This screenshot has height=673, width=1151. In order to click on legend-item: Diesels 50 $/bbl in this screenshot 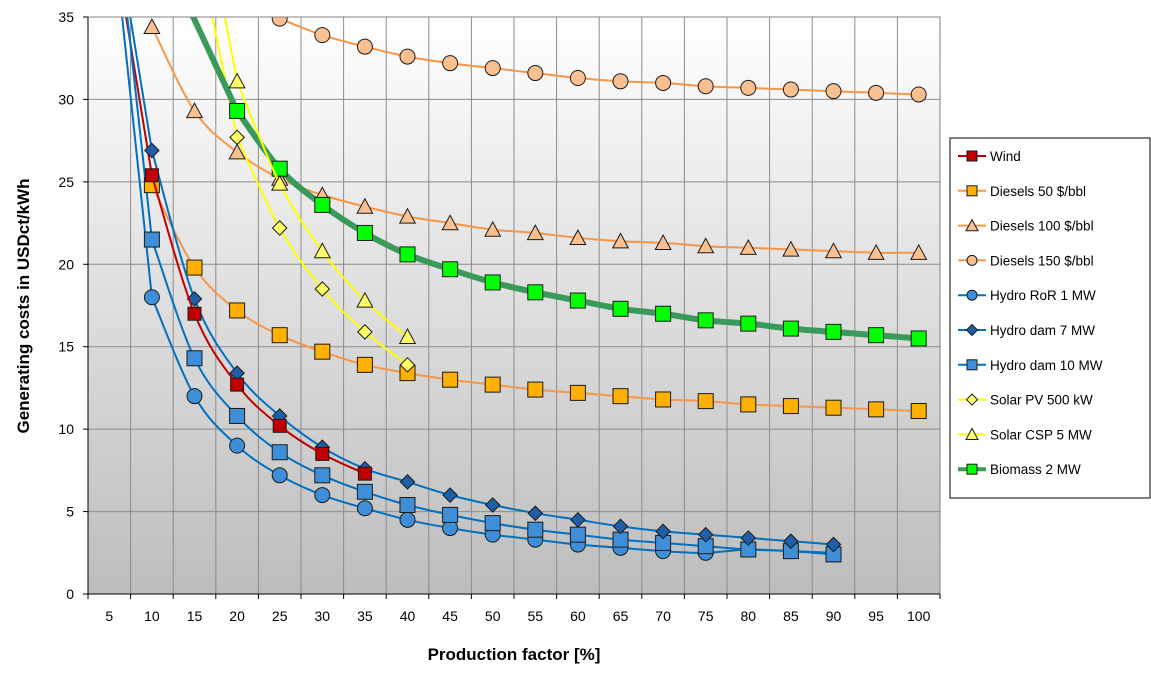, I will do `click(1022, 191)`.